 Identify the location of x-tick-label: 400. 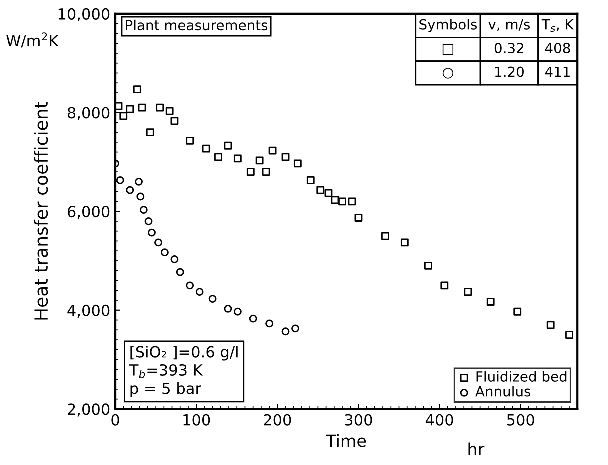
(440, 420).